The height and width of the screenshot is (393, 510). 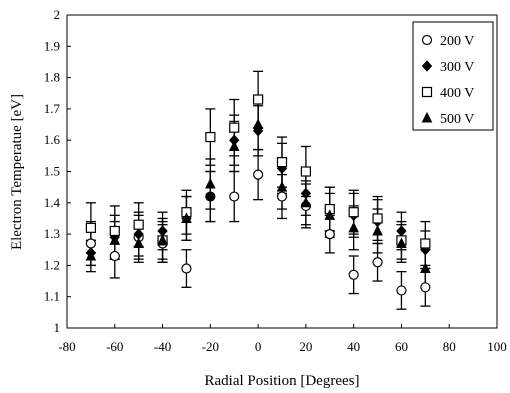 I want to click on x-tick-label: 40, so click(x=353, y=346).